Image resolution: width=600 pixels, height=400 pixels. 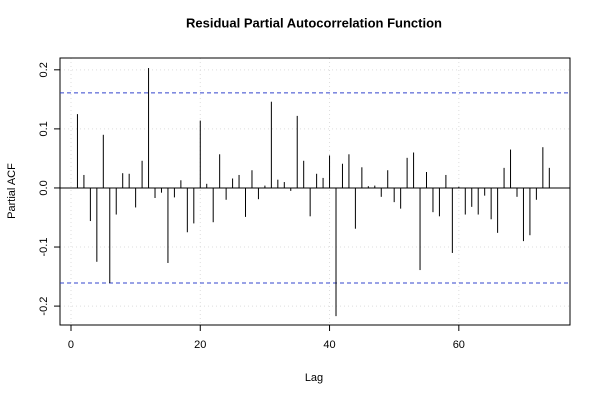 What do you see at coordinates (44, 247) in the screenshot?
I see `y-tick-label: -0.1` at bounding box center [44, 247].